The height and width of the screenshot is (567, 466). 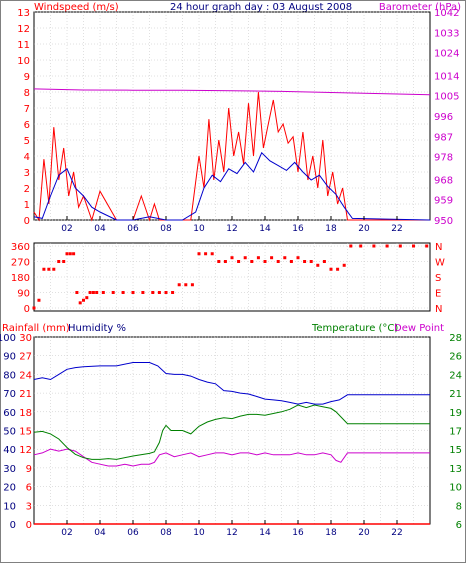 I want to click on barometer-y-ticks: 950 959 968 978 987 996 1005 1014 1024 1033 1042, so click(x=446, y=117).